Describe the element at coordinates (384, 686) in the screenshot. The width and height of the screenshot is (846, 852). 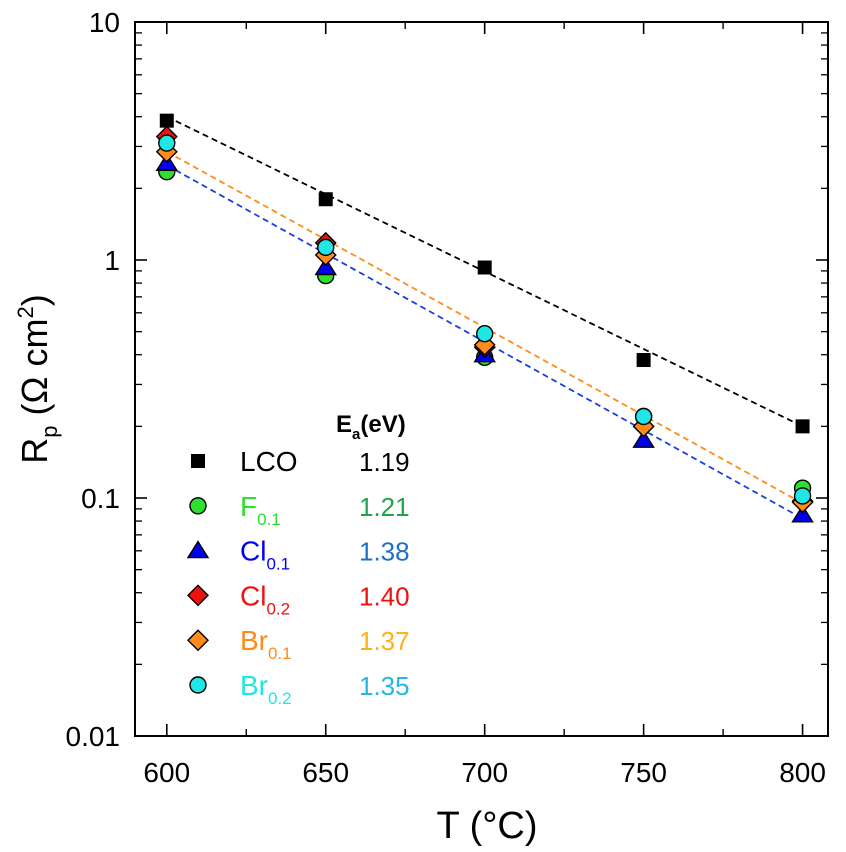
I see `legend-ea-value-br02: 1.35` at that location.